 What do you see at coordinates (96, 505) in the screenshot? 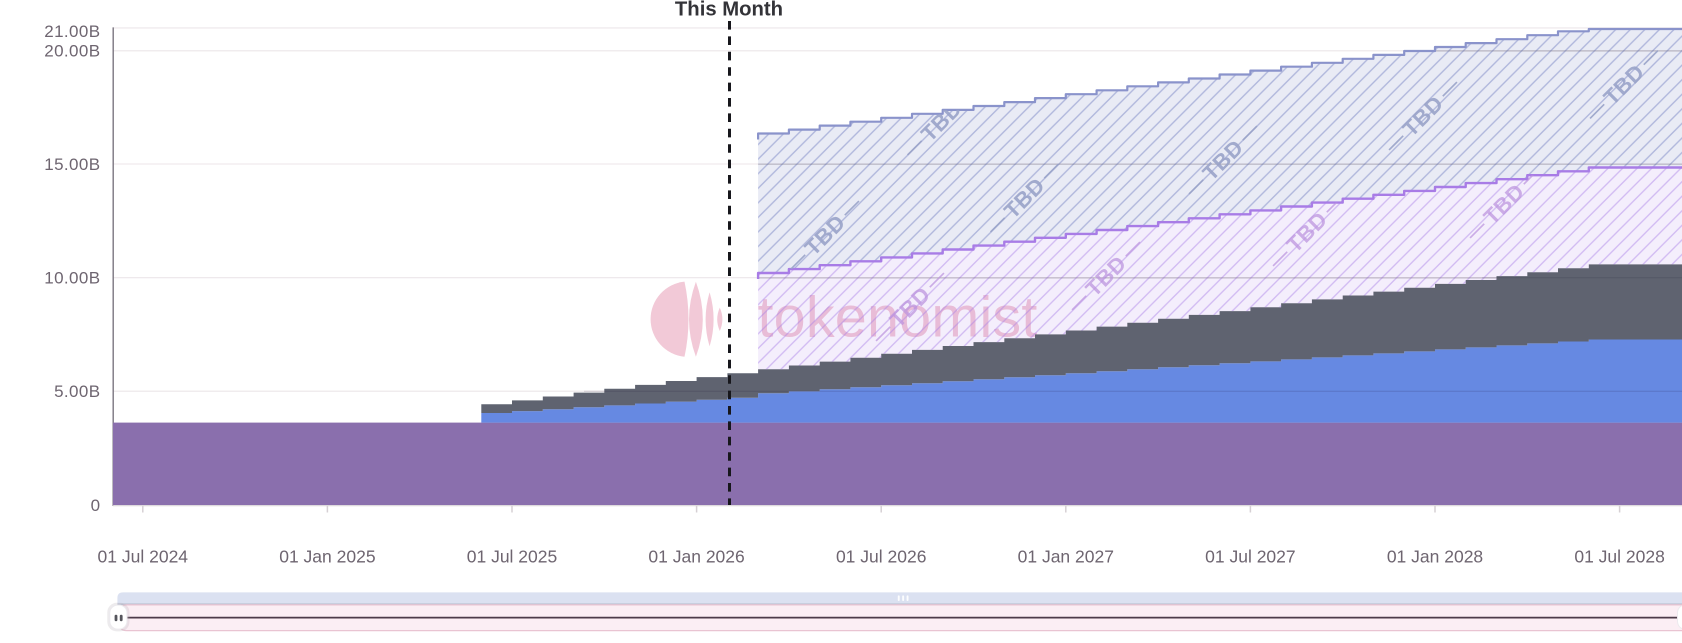
I see `svg-text: 0` at bounding box center [96, 505].